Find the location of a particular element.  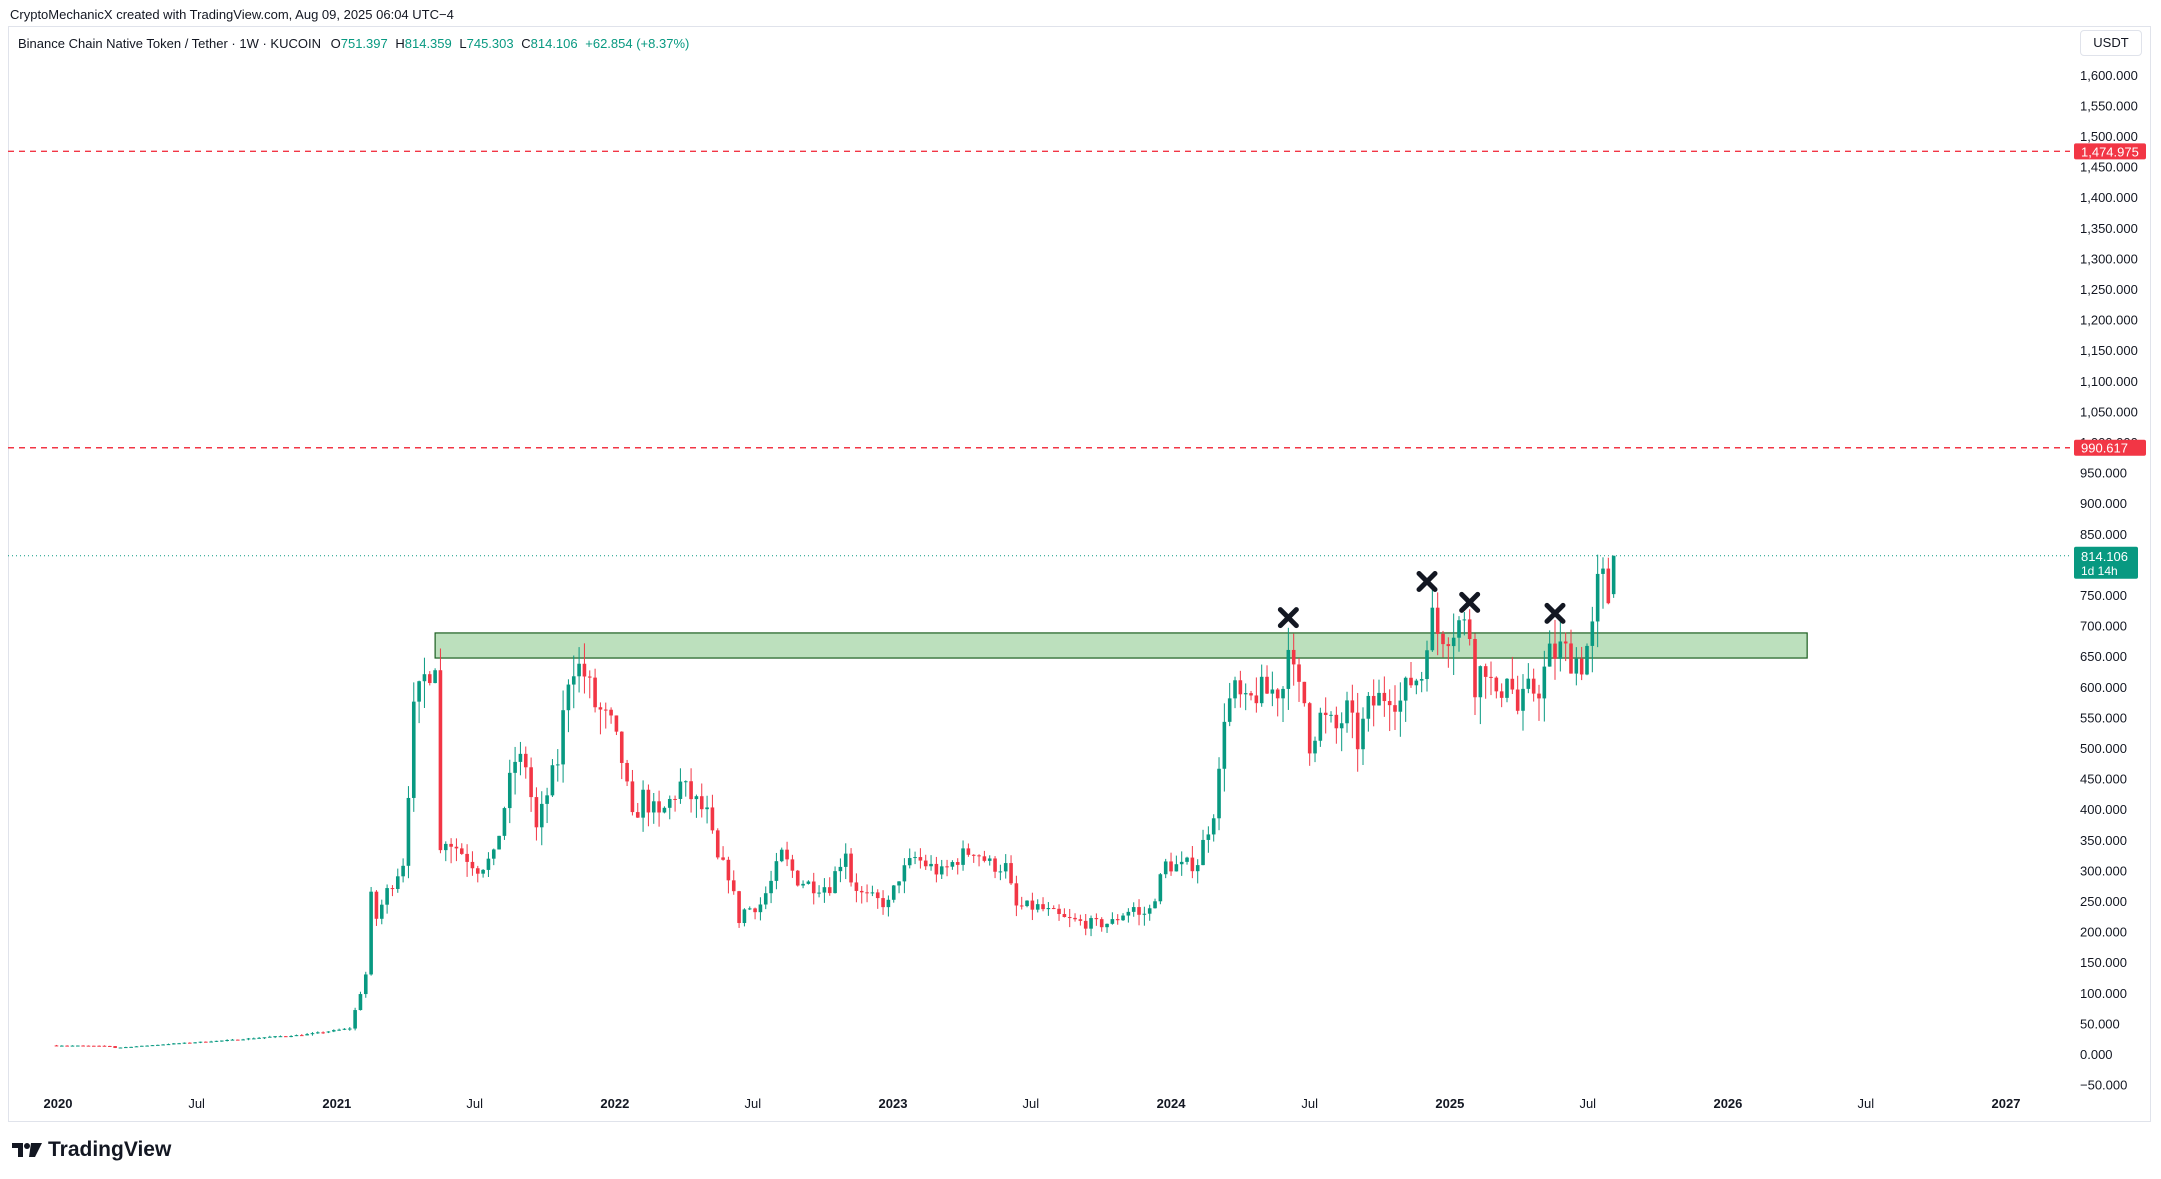

y-tick-label: 1,450.000 is located at coordinates (2109, 167).